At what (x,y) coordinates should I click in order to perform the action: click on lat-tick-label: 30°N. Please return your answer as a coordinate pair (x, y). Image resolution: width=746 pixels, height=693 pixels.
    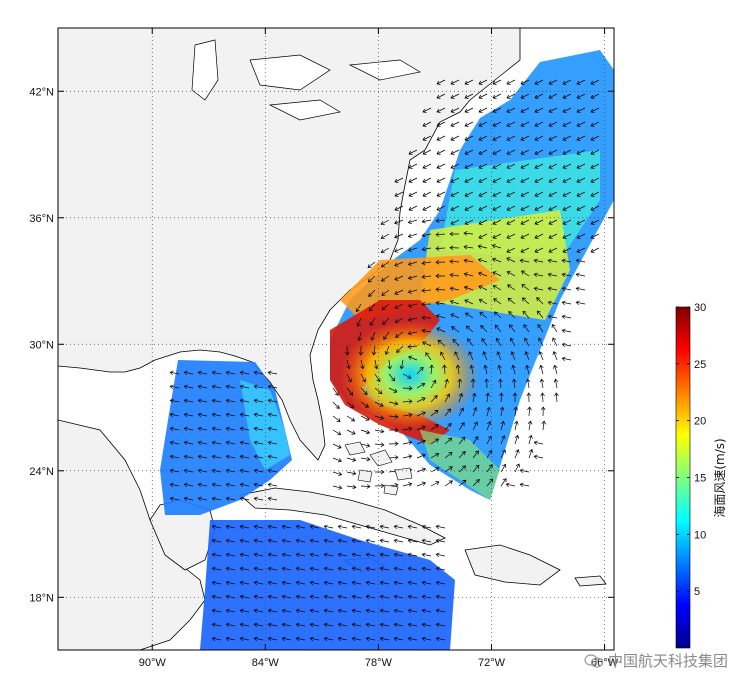
    Looking at the image, I should click on (41, 345).